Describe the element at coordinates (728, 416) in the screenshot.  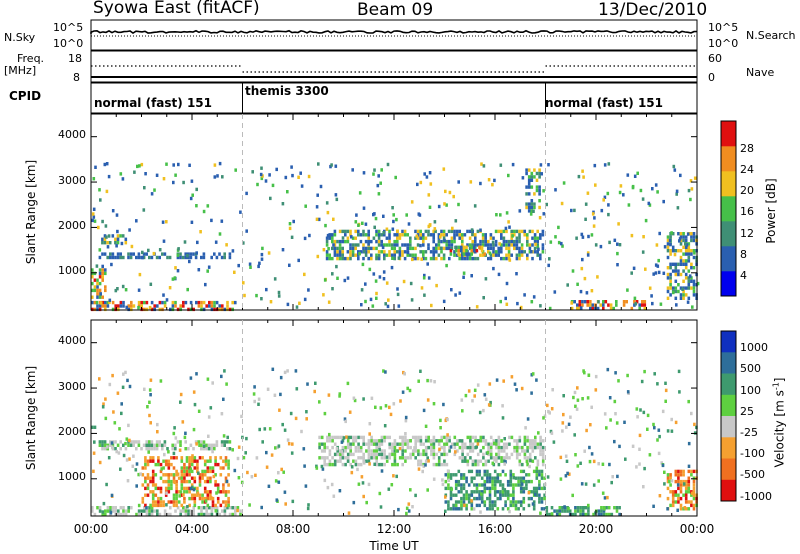
I see `velocity-colorbar` at that location.